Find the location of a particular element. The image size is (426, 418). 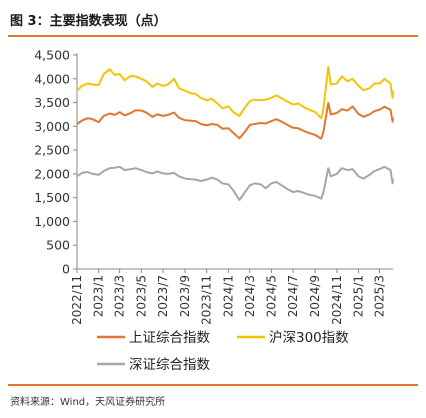

x-tick-label: 2024/7 is located at coordinates (293, 296).